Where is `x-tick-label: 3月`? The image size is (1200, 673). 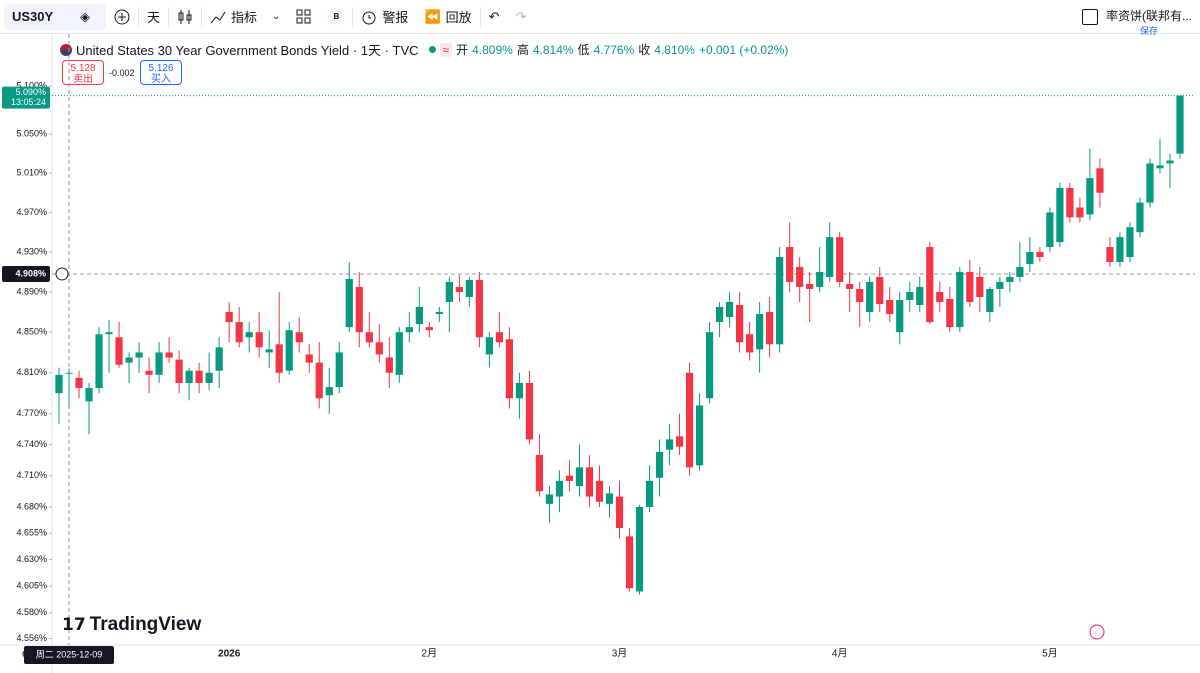
x-tick-label: 3月 is located at coordinates (620, 654).